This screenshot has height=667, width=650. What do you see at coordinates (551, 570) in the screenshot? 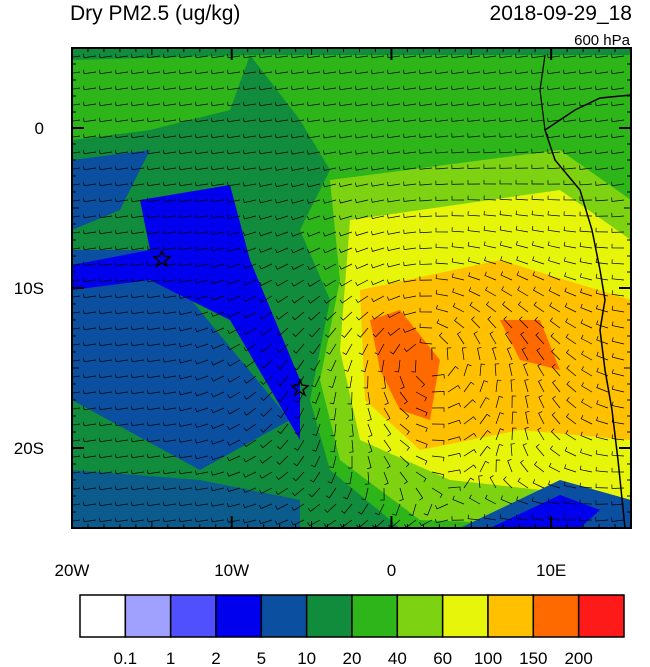
I see `lon-tick-label: 10E` at bounding box center [551, 570].